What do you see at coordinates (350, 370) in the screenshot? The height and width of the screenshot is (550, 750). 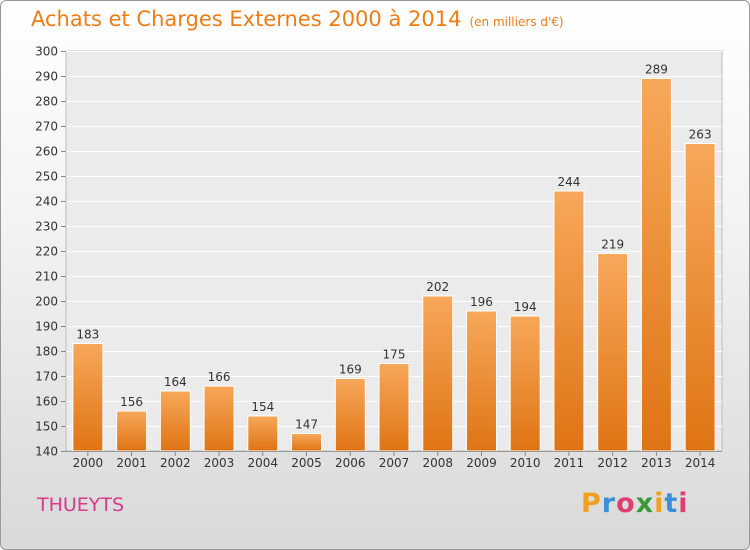 I see `bar-value-label: 169` at bounding box center [350, 370].